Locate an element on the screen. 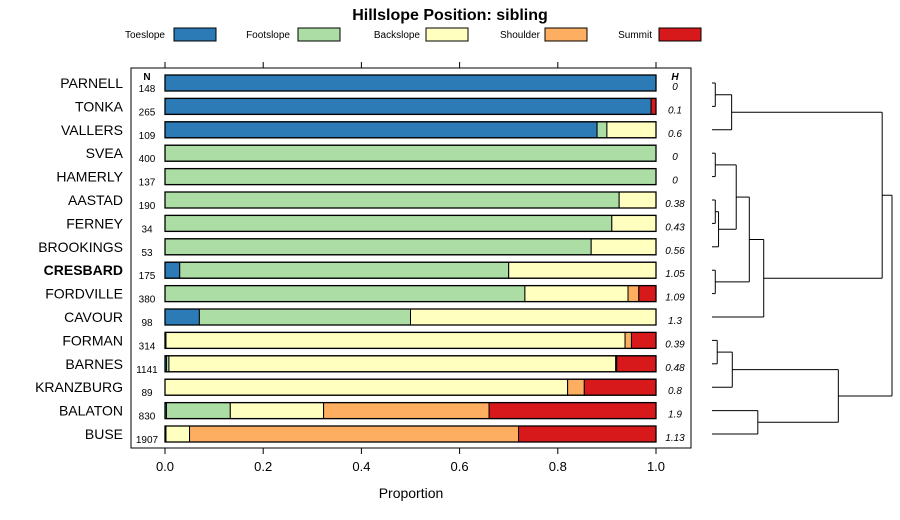 Image resolution: width=900 pixels, height=520 pixels. row-n: 89 is located at coordinates (147, 393).